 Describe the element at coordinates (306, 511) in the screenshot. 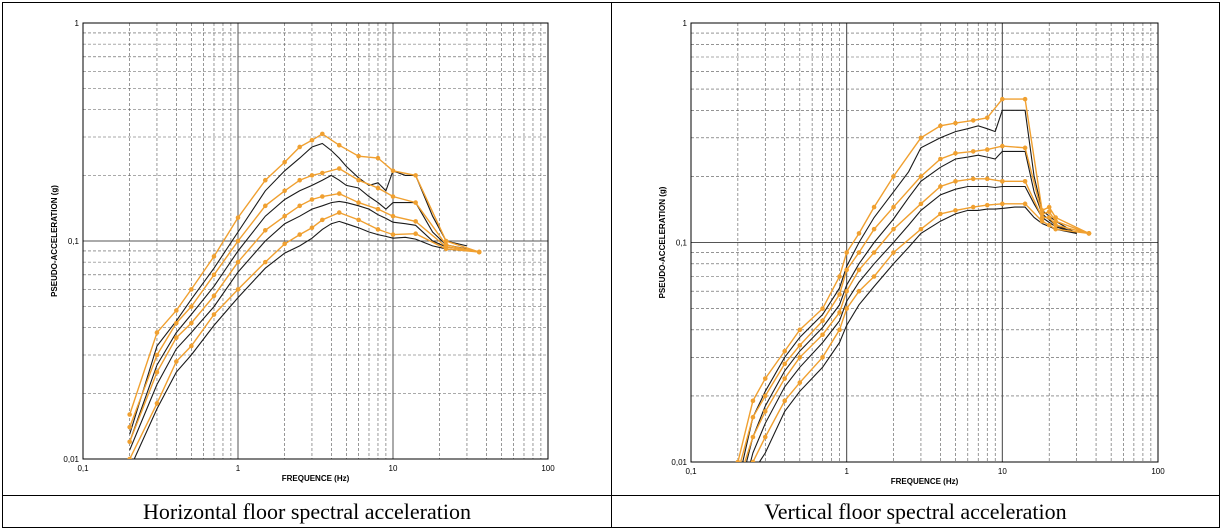

I see `caption-horizontal: Horizontal floor spectral acceleration` at that location.